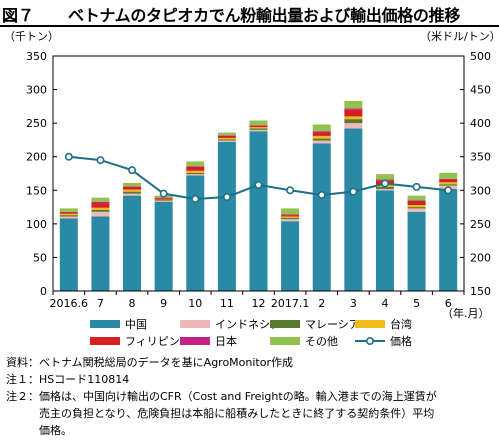  I want to click on left-tick-label: 200, so click(36, 157).